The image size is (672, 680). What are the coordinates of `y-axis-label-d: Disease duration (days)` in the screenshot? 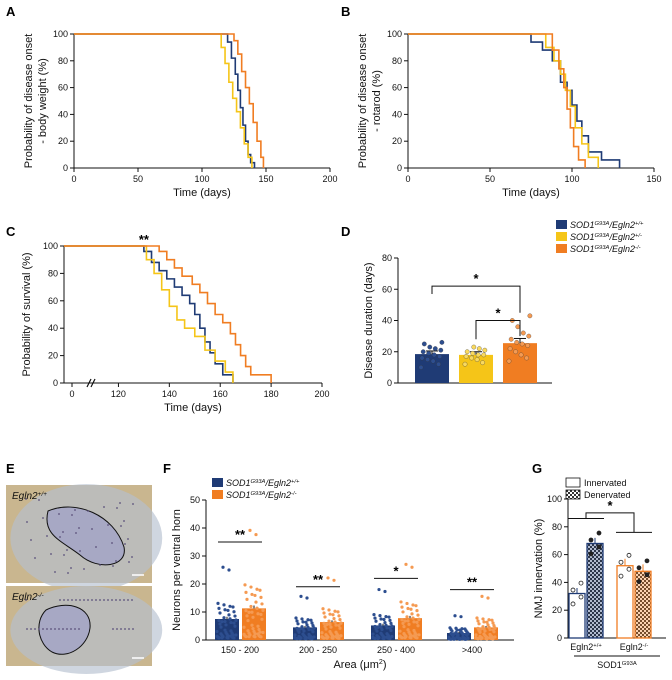 It's located at (369, 320).